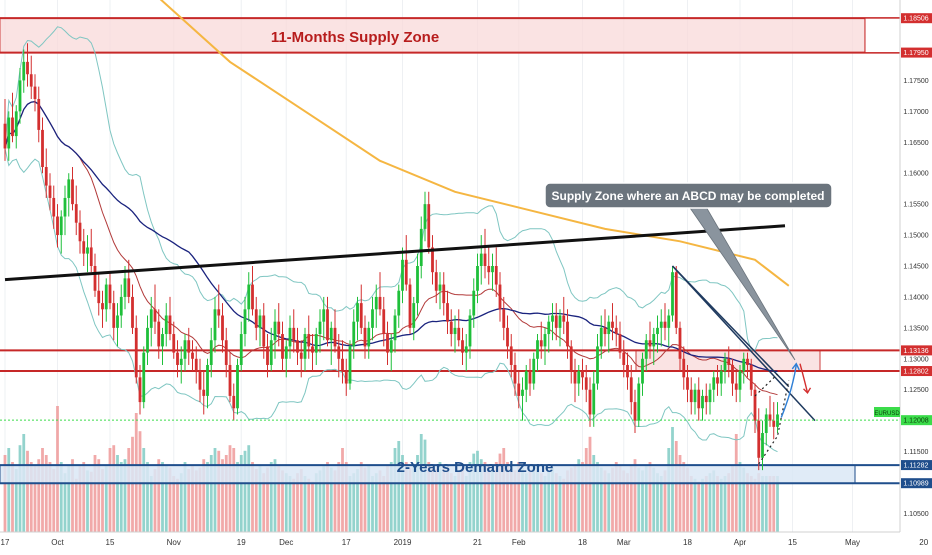  Describe the element at coordinates (346, 542) in the screenshot. I see `time-tick-label: 17` at that location.